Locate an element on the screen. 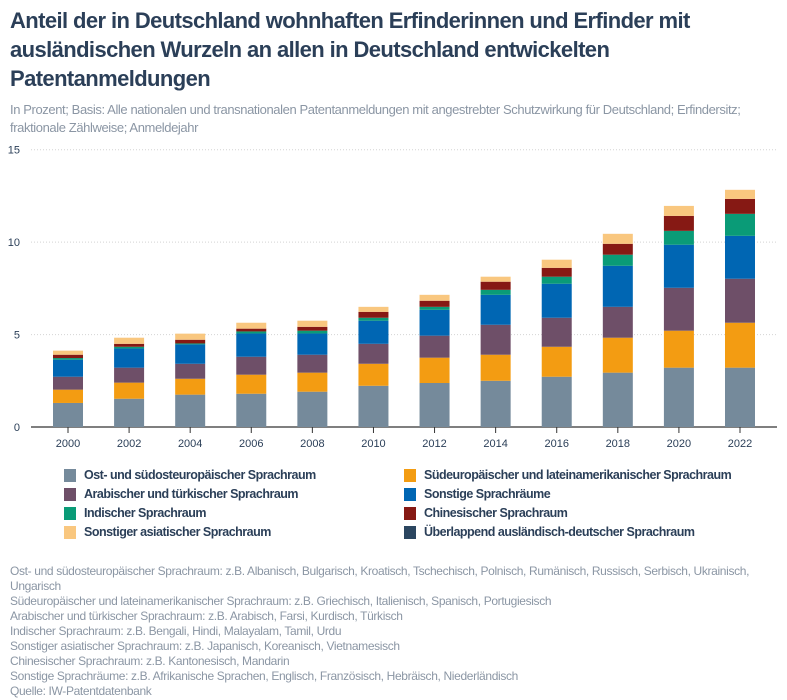 The image size is (787, 700). source: Quelle: IW-Patentdatenbank is located at coordinates (81, 691).